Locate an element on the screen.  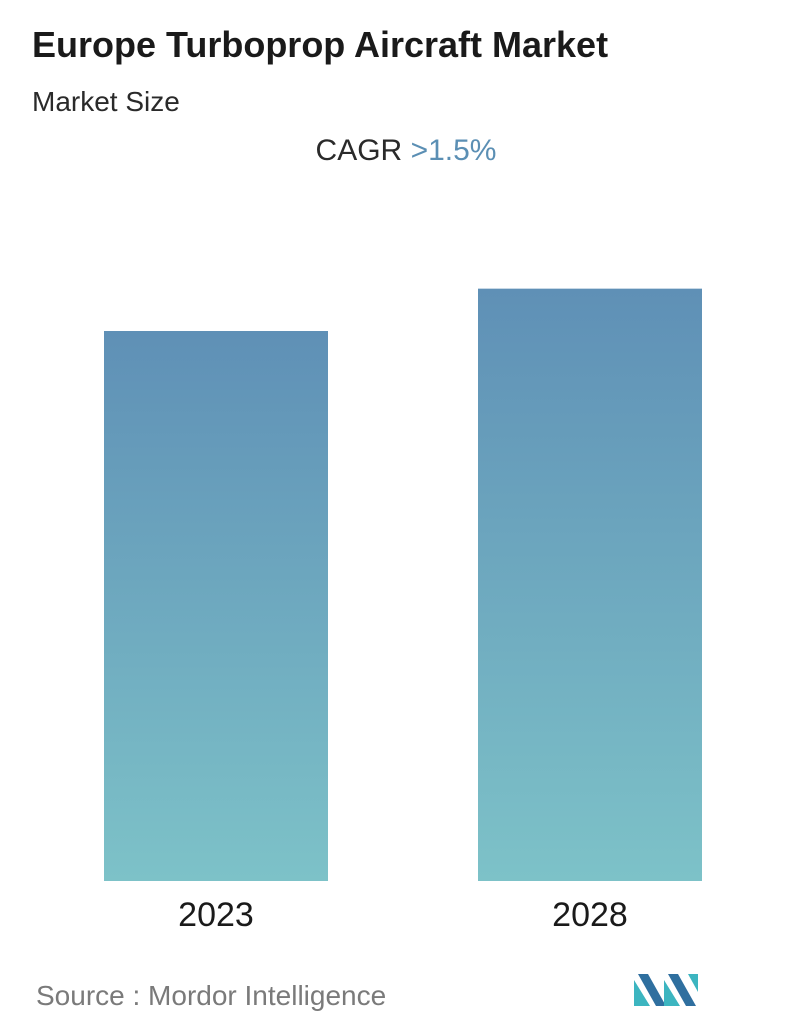
chart-title: Europe Turboprop Aircraft Market is located at coordinates (320, 44).